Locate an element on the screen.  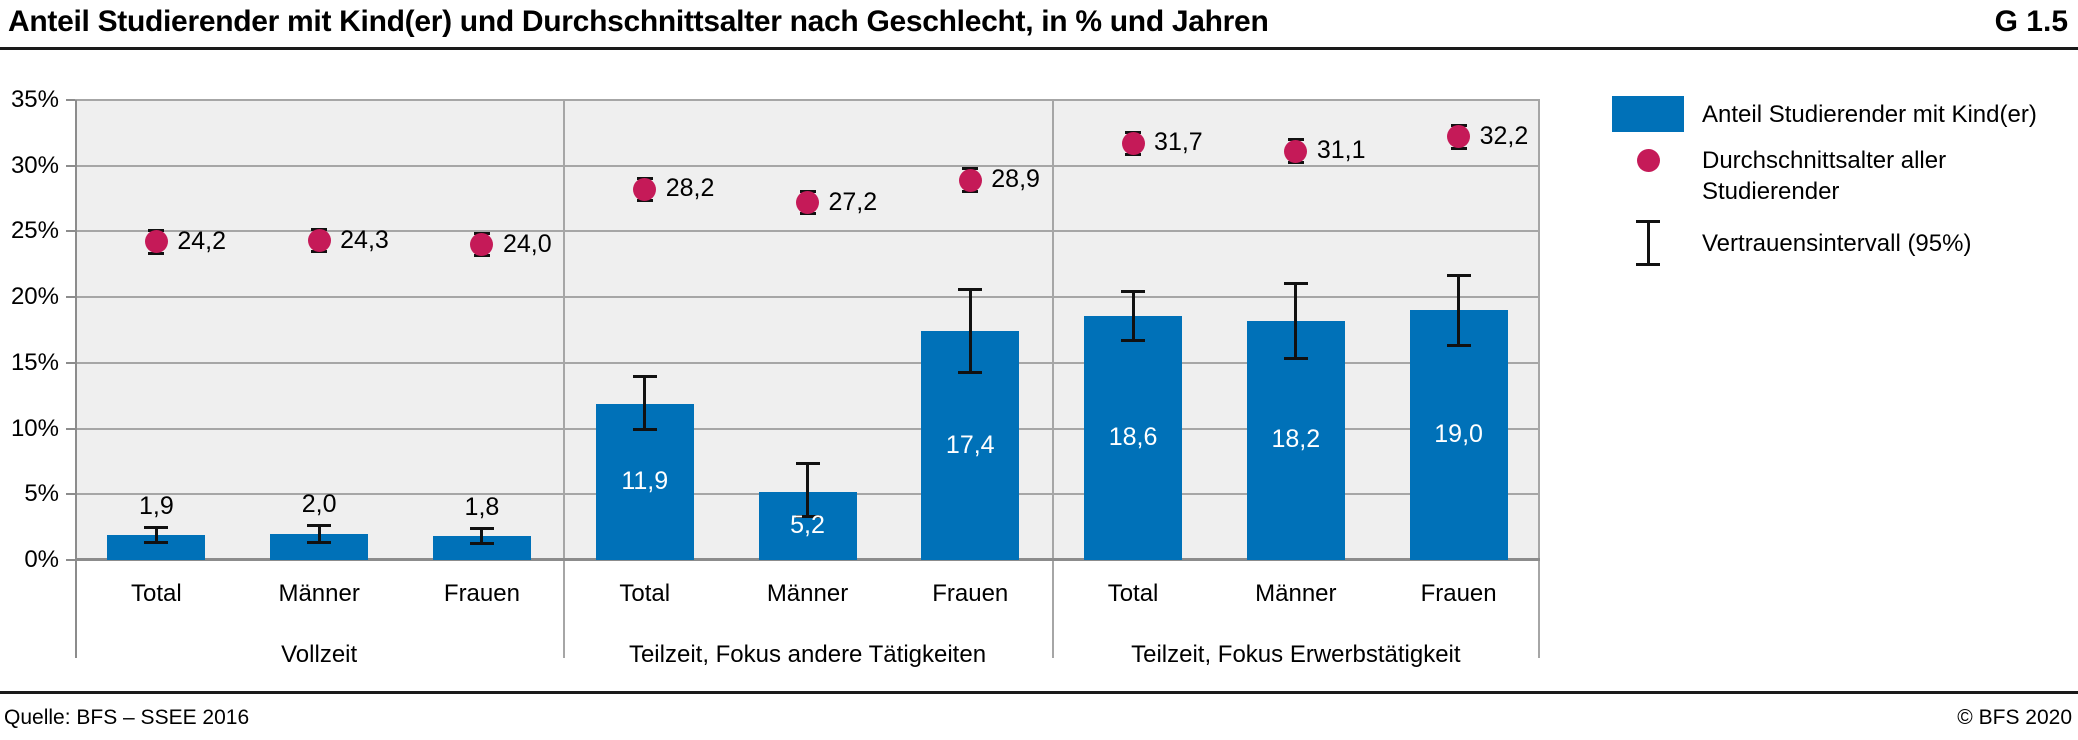
y-axis-label: 10% is located at coordinates (34, 428).